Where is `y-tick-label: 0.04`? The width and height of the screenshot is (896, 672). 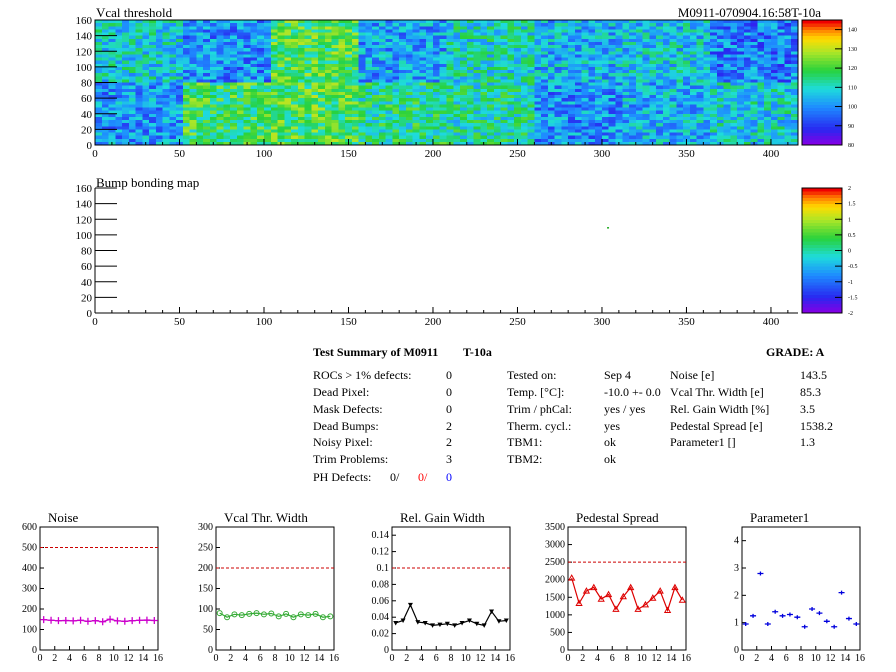
y-tick-label: 0.04 is located at coordinates (381, 617).